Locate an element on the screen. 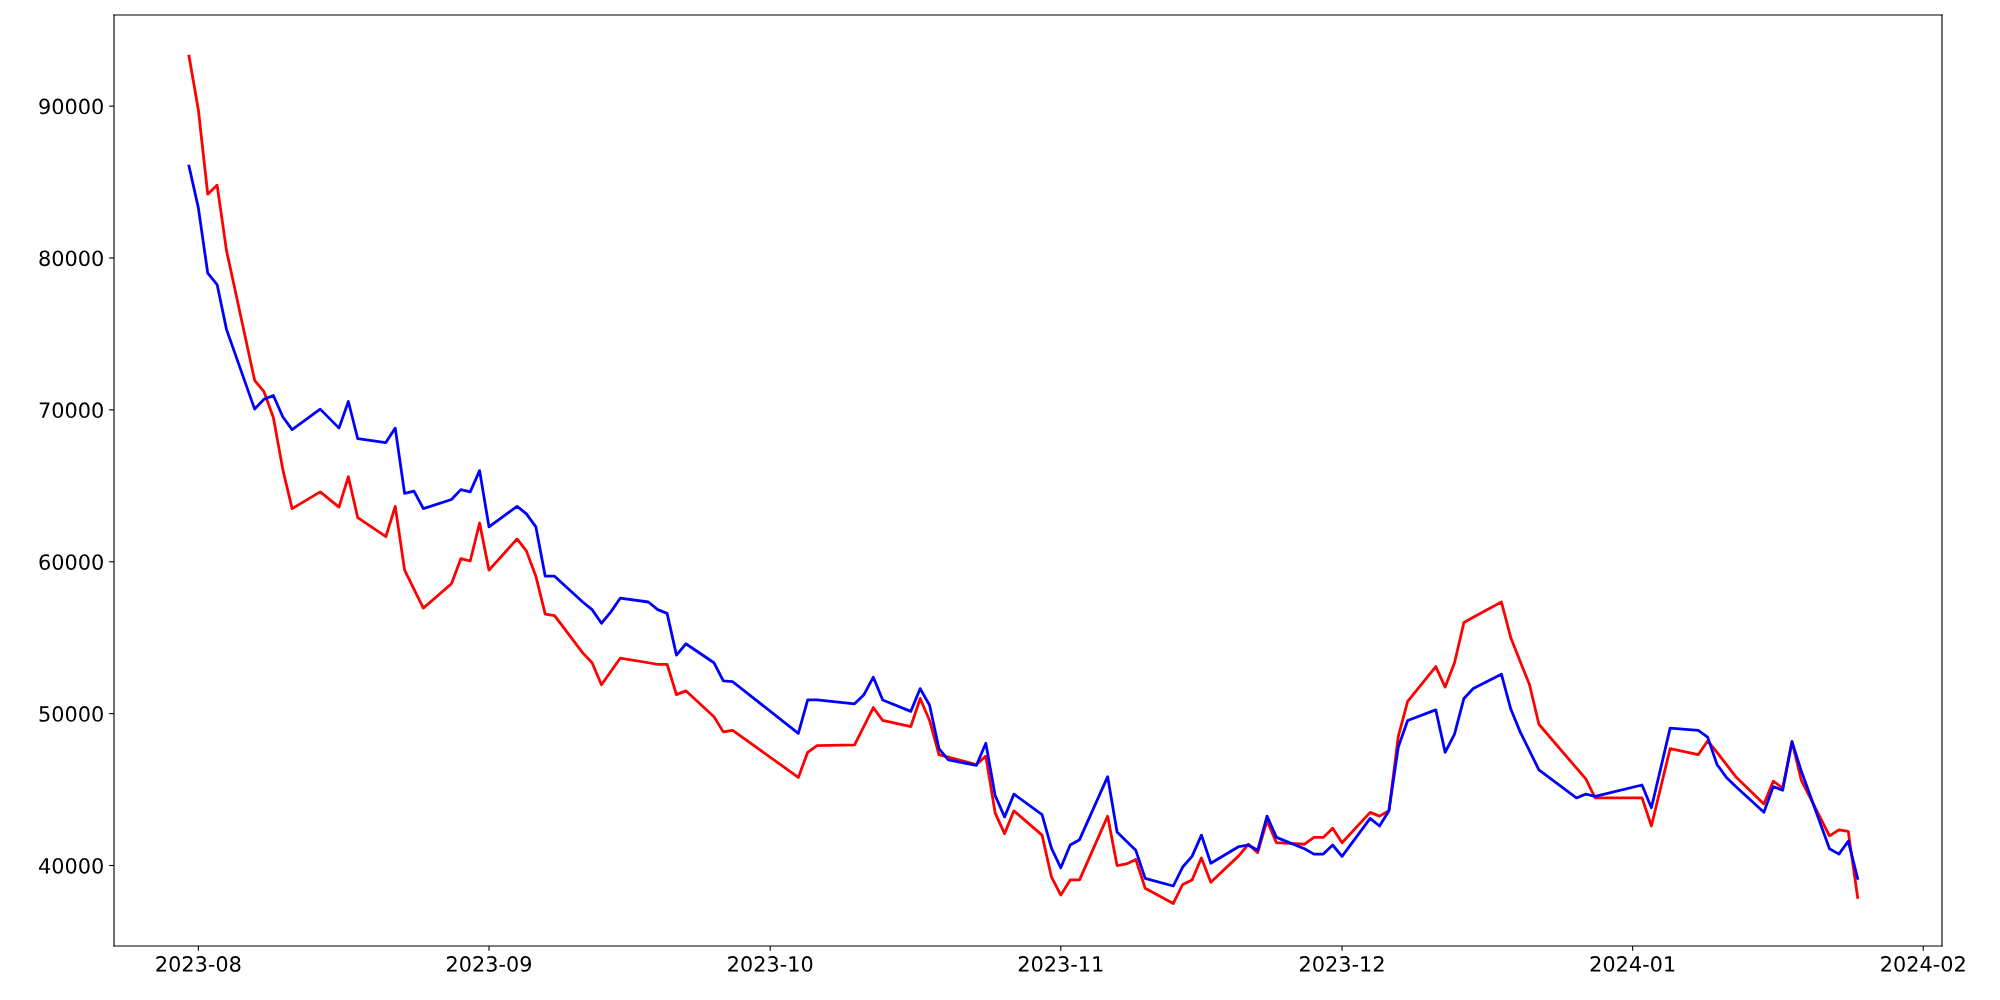 This screenshot has width=2000, height=1000. x-tick-label: 2023-09 is located at coordinates (489, 964).